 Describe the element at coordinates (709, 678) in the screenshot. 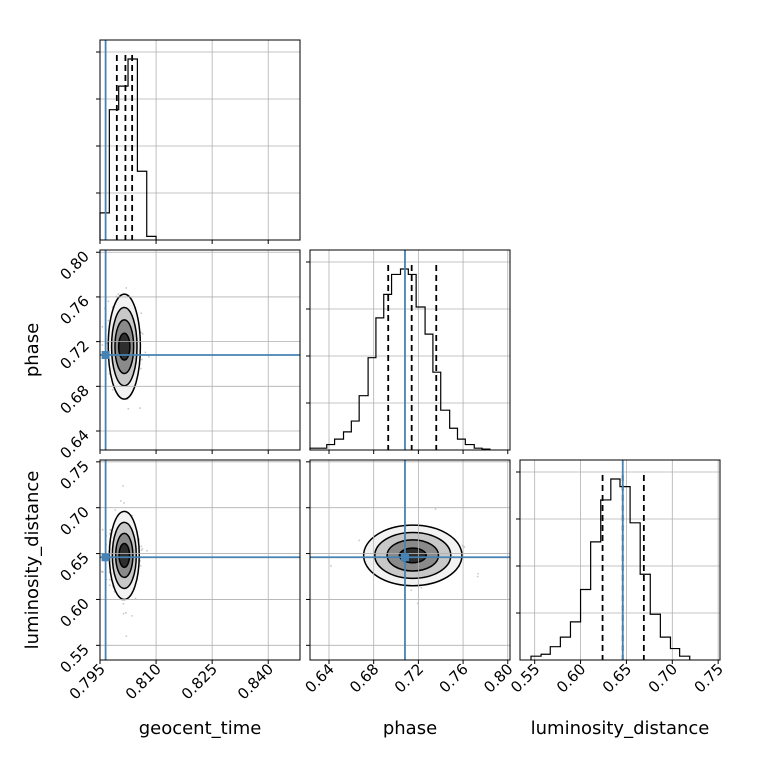

I see `xtick-label-luminosity_distance: 0.75` at that location.